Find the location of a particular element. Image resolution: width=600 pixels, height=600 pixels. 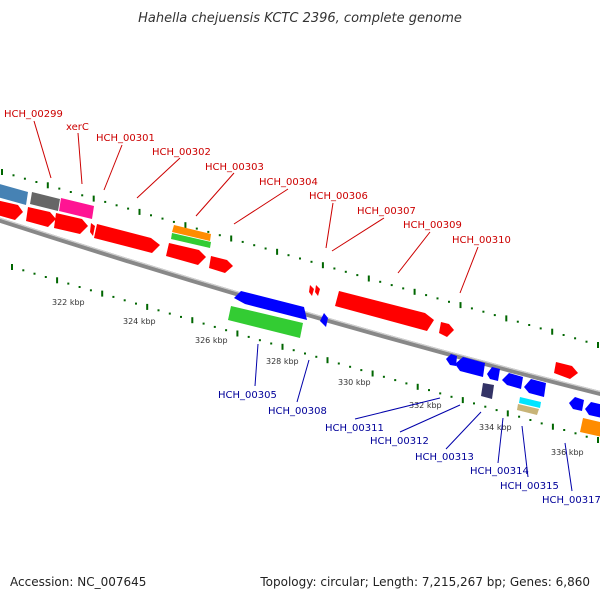

label-hch-00312: HCH_00312 is located at coordinates (399, 441).